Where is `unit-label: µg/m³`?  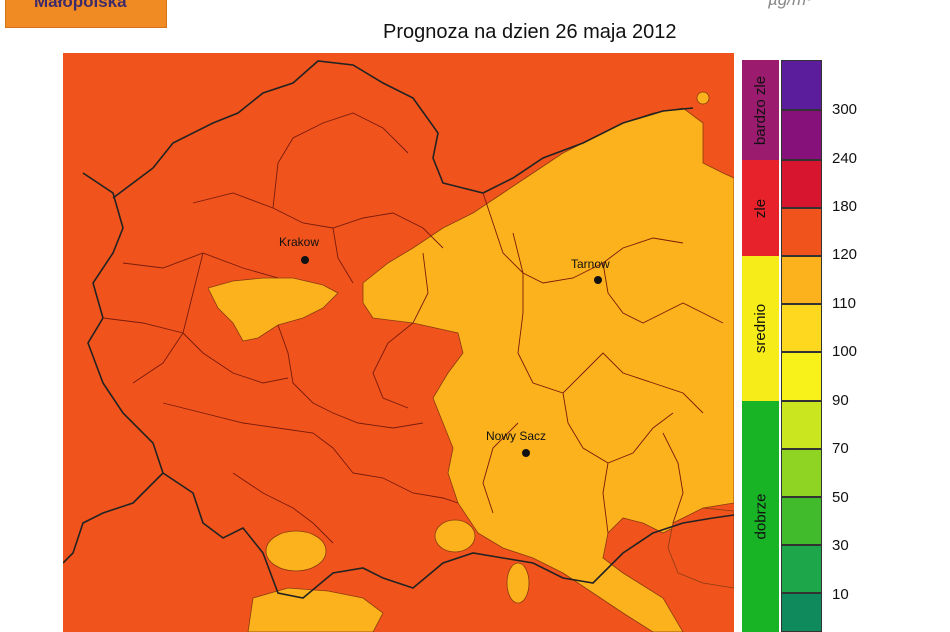 unit-label: µg/m³ is located at coordinates (790, 5).